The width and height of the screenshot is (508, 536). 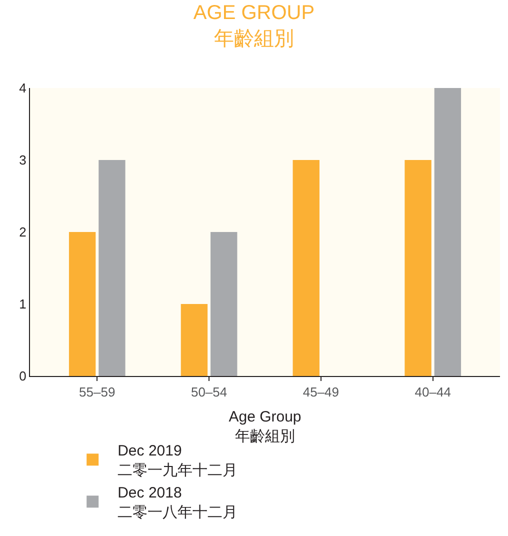 I want to click on y-tick-label: 0, so click(x=22, y=376).